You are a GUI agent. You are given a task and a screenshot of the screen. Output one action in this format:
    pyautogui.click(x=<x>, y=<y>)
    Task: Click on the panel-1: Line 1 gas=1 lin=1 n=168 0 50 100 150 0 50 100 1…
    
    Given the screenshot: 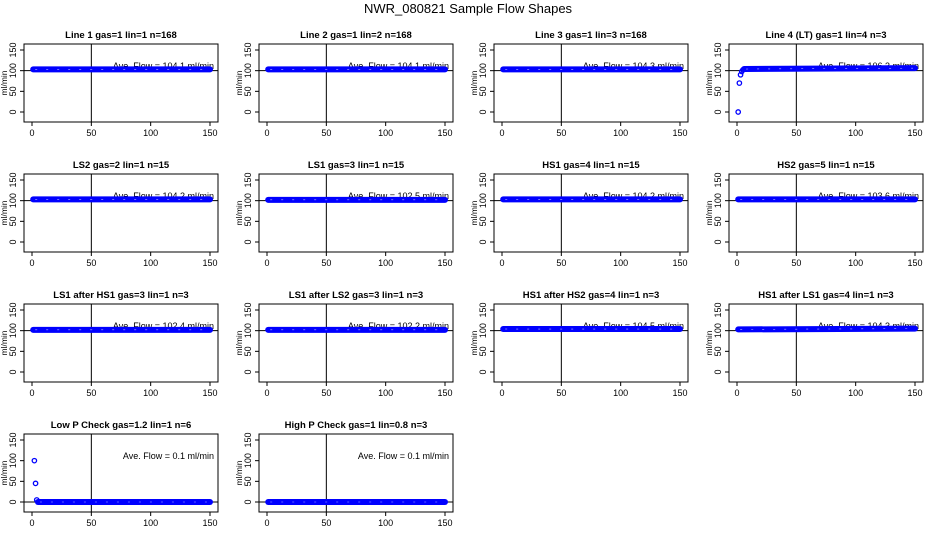 What is the action you would take?
    pyautogui.click(x=109, y=84)
    